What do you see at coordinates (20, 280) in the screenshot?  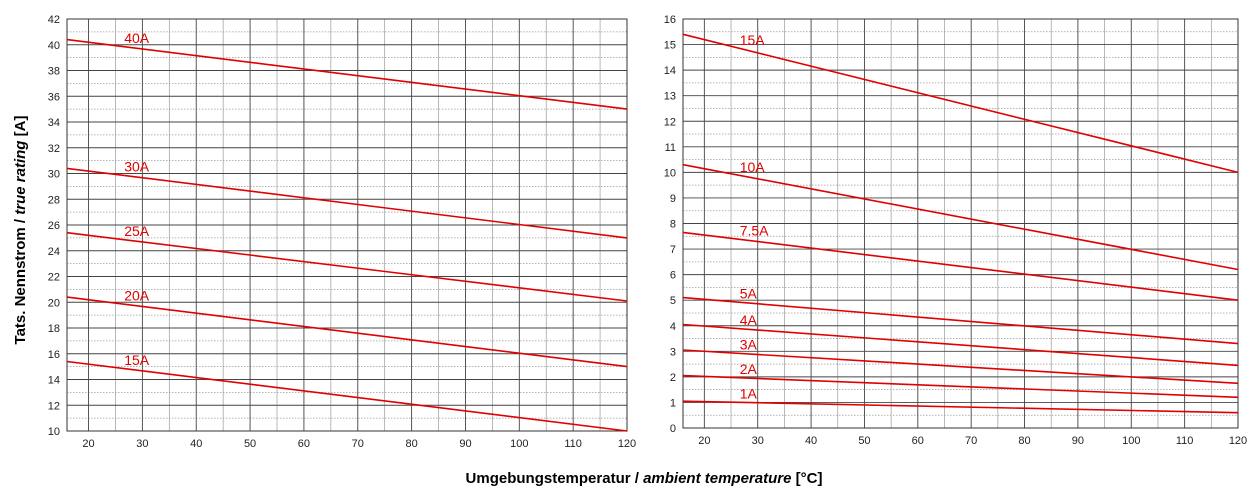 I see `y-axis-title-main: Tats. Nennstrom /` at bounding box center [20, 280].